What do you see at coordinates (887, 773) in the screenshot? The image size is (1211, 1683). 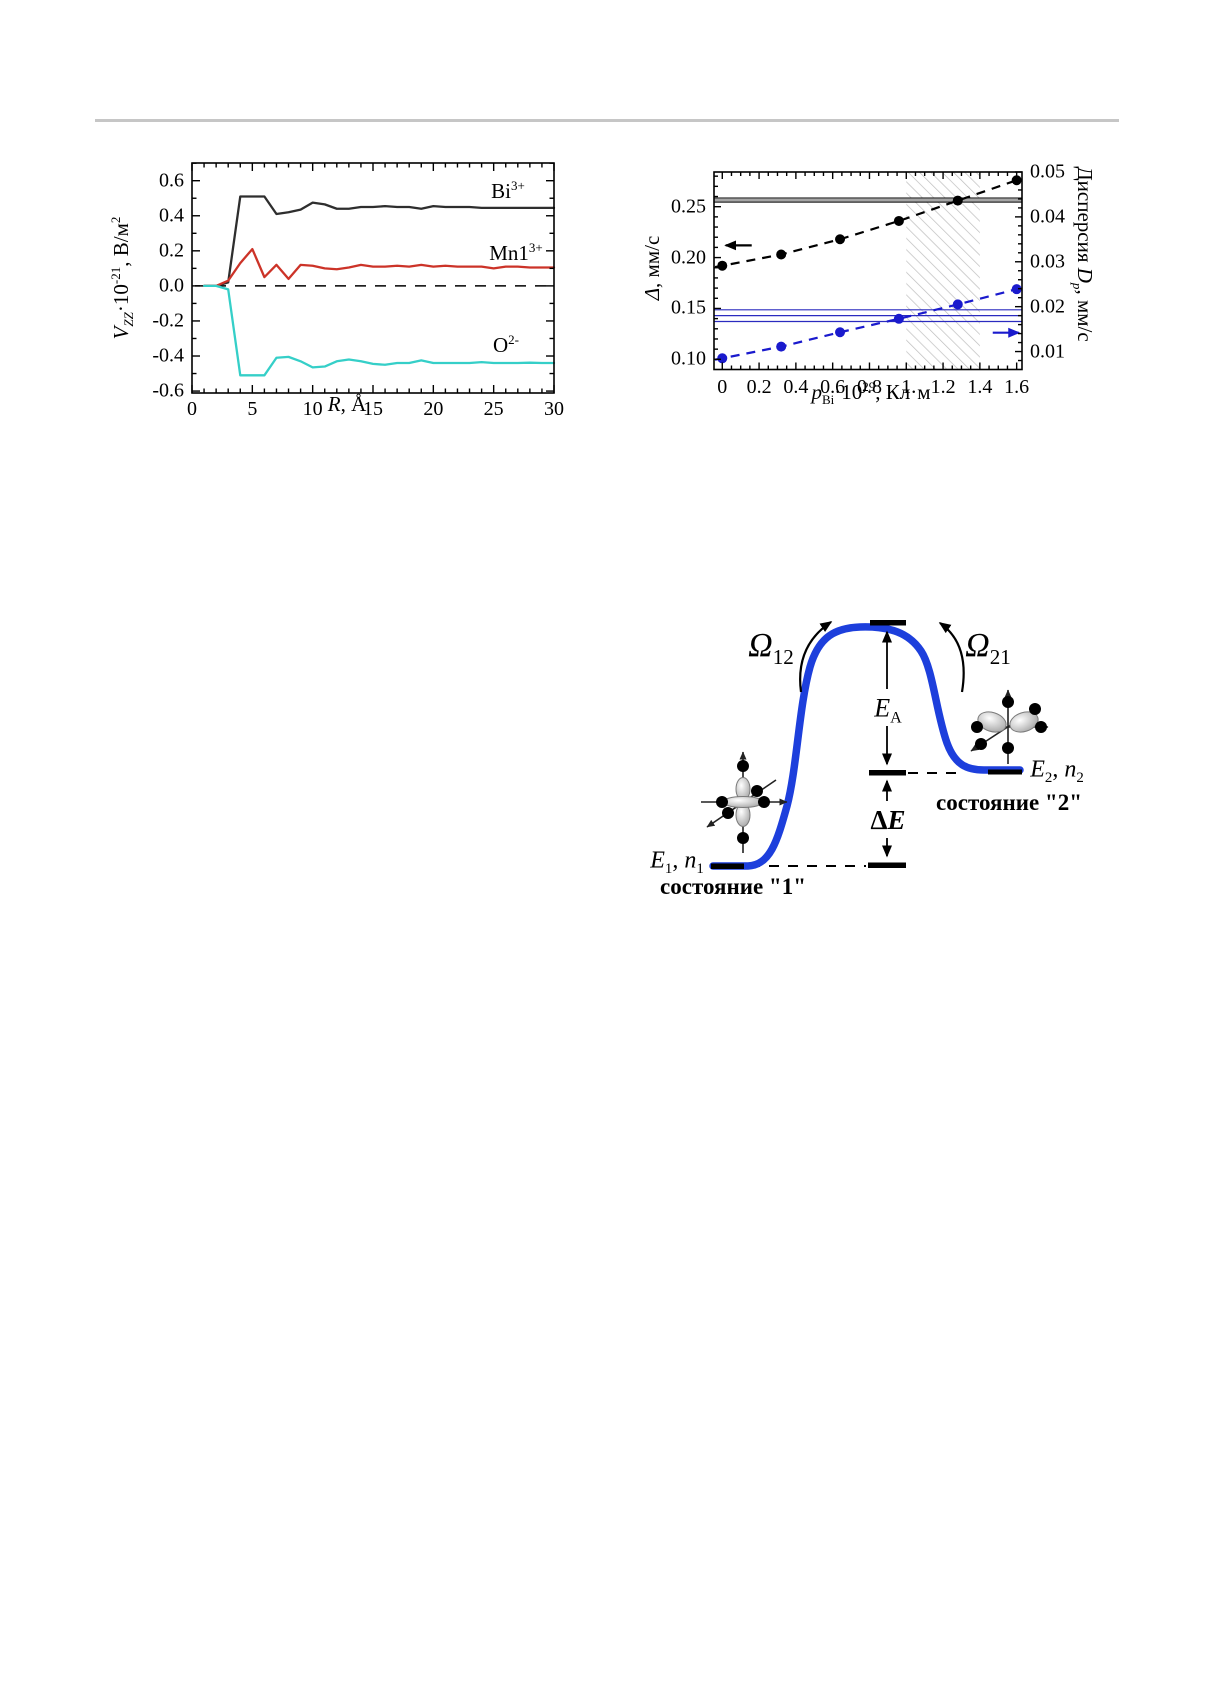 I see `level2-middle-bar` at bounding box center [887, 773].